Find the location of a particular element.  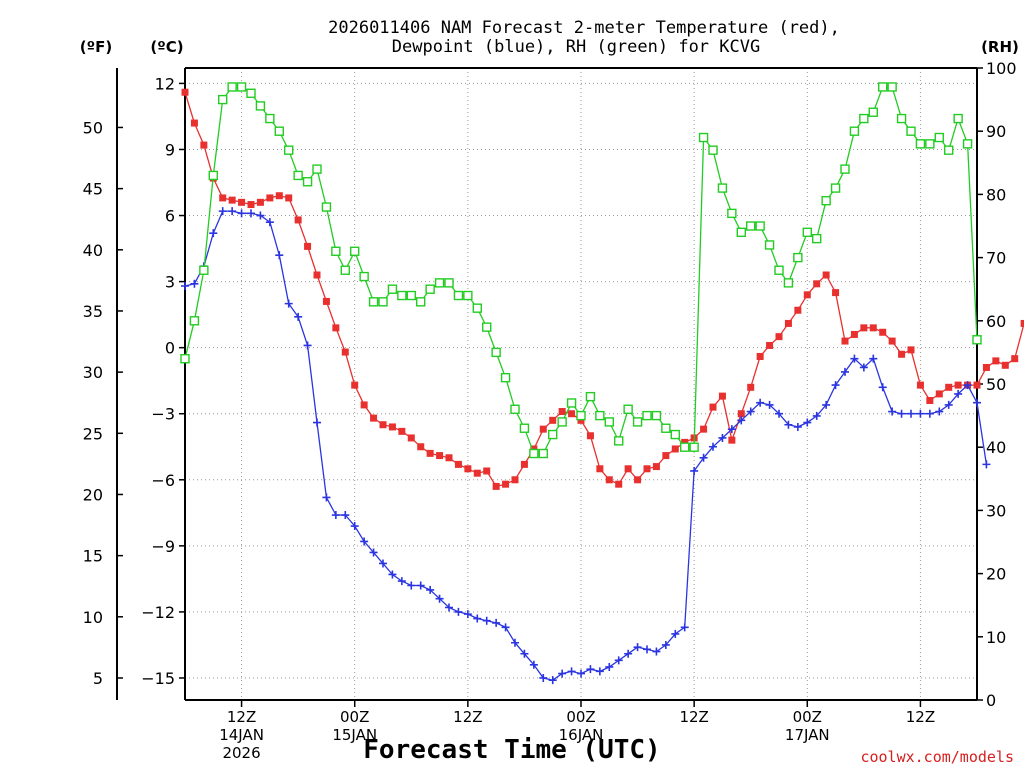

fahrenheit-unit-label: (ºF) is located at coordinates (96, 47).